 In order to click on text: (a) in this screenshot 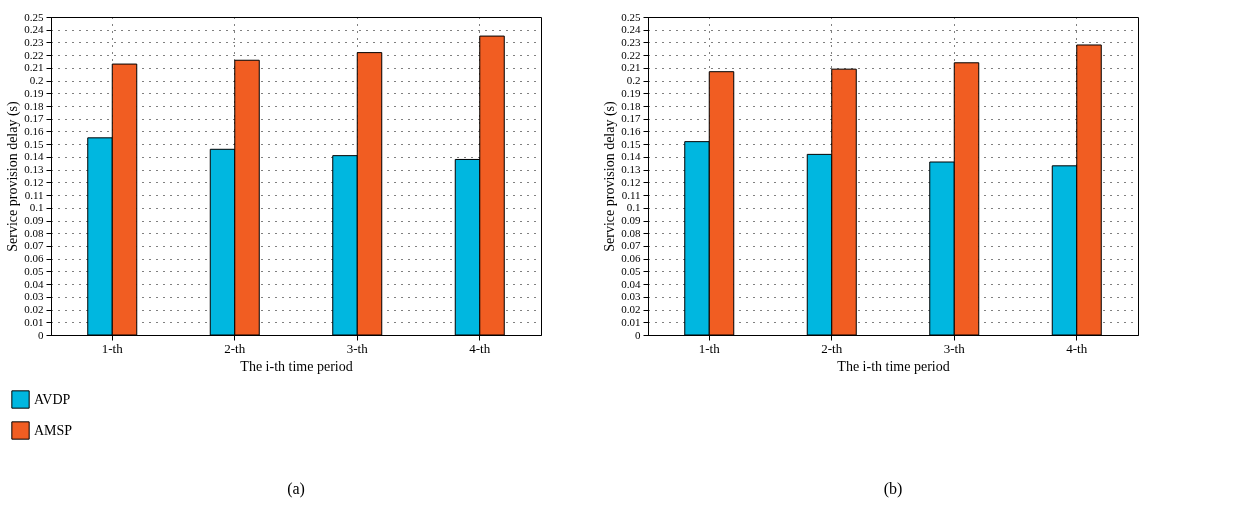, I will do `click(296, 489)`.